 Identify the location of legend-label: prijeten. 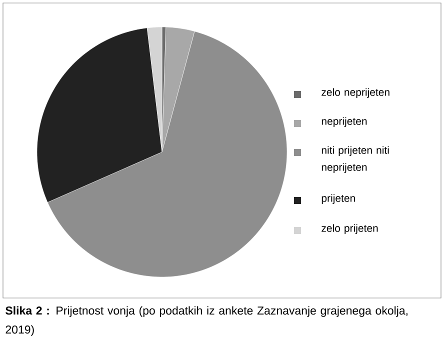
(338, 199).